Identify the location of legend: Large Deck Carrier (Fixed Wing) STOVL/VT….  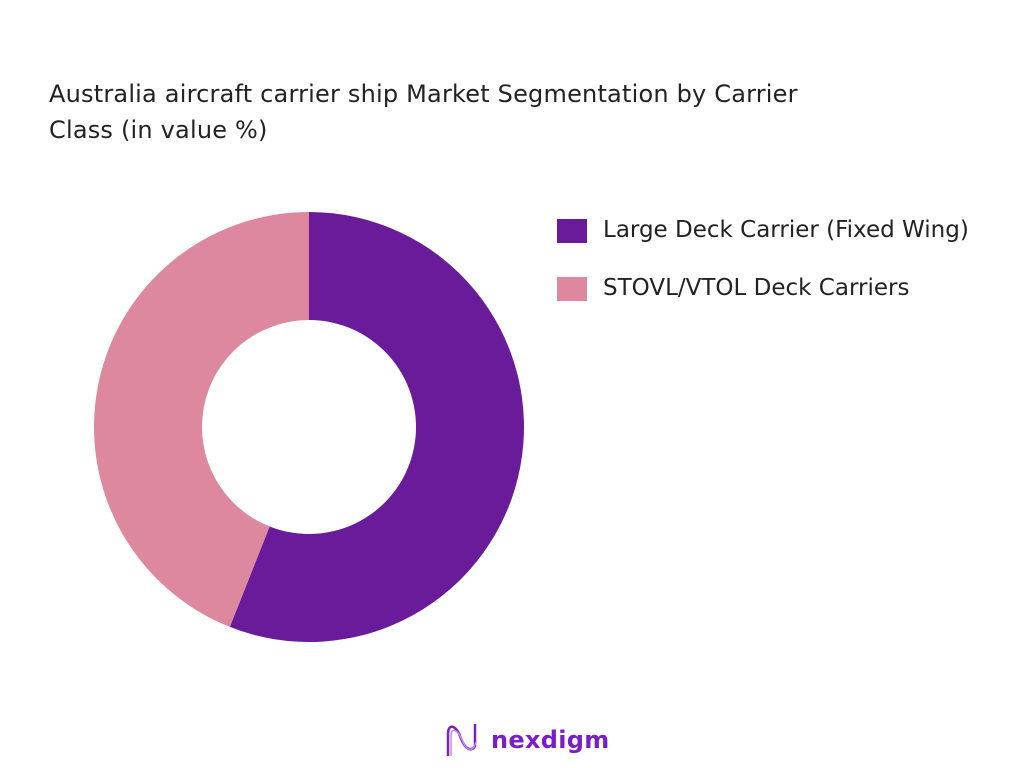
(770, 270).